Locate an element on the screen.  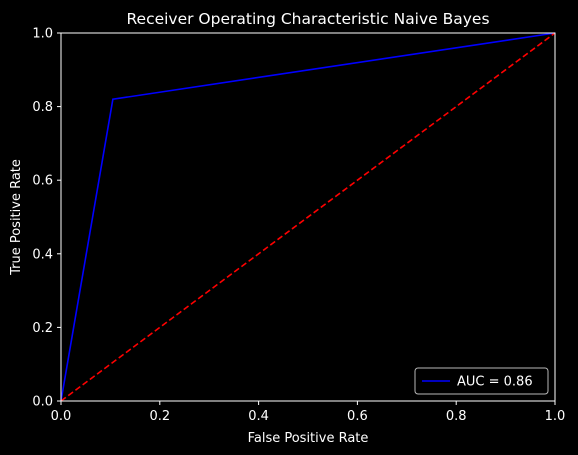
y-tick-label: 0.6 is located at coordinates (42, 181).